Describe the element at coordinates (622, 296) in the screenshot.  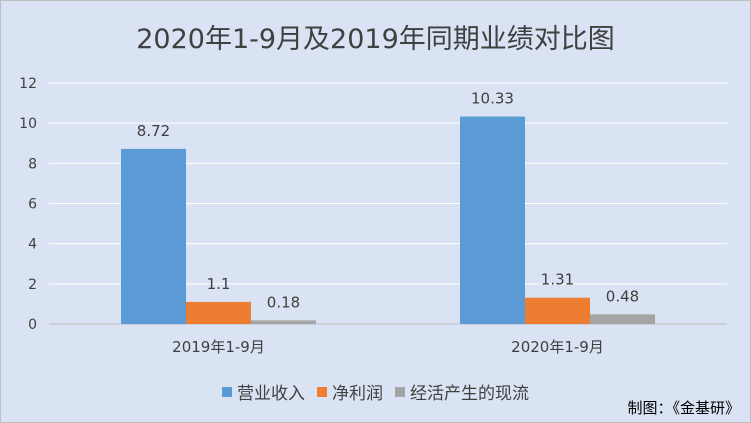
I see `data-label: 0.48` at that location.